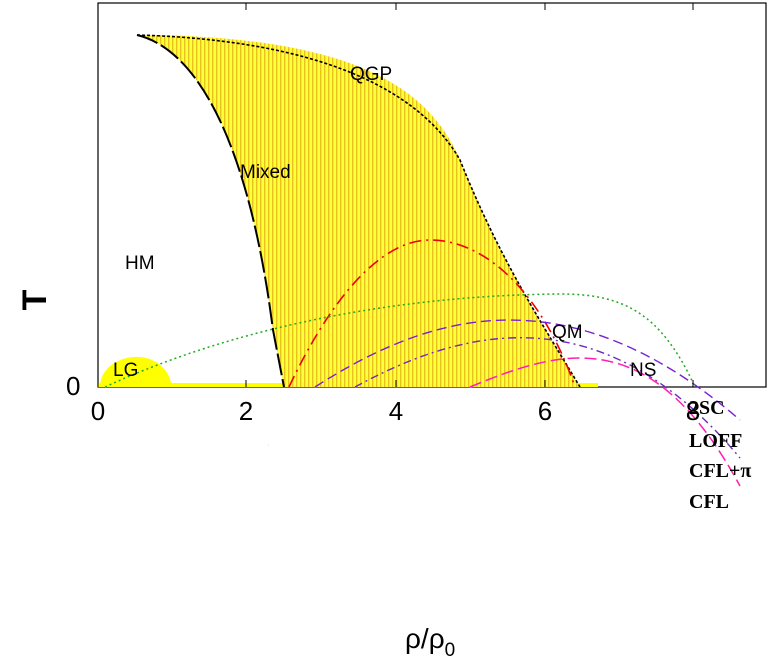 This screenshot has width=770, height=659. Describe the element at coordinates (371, 74) in the screenshot. I see `region-label-qgp: QGP` at that location.